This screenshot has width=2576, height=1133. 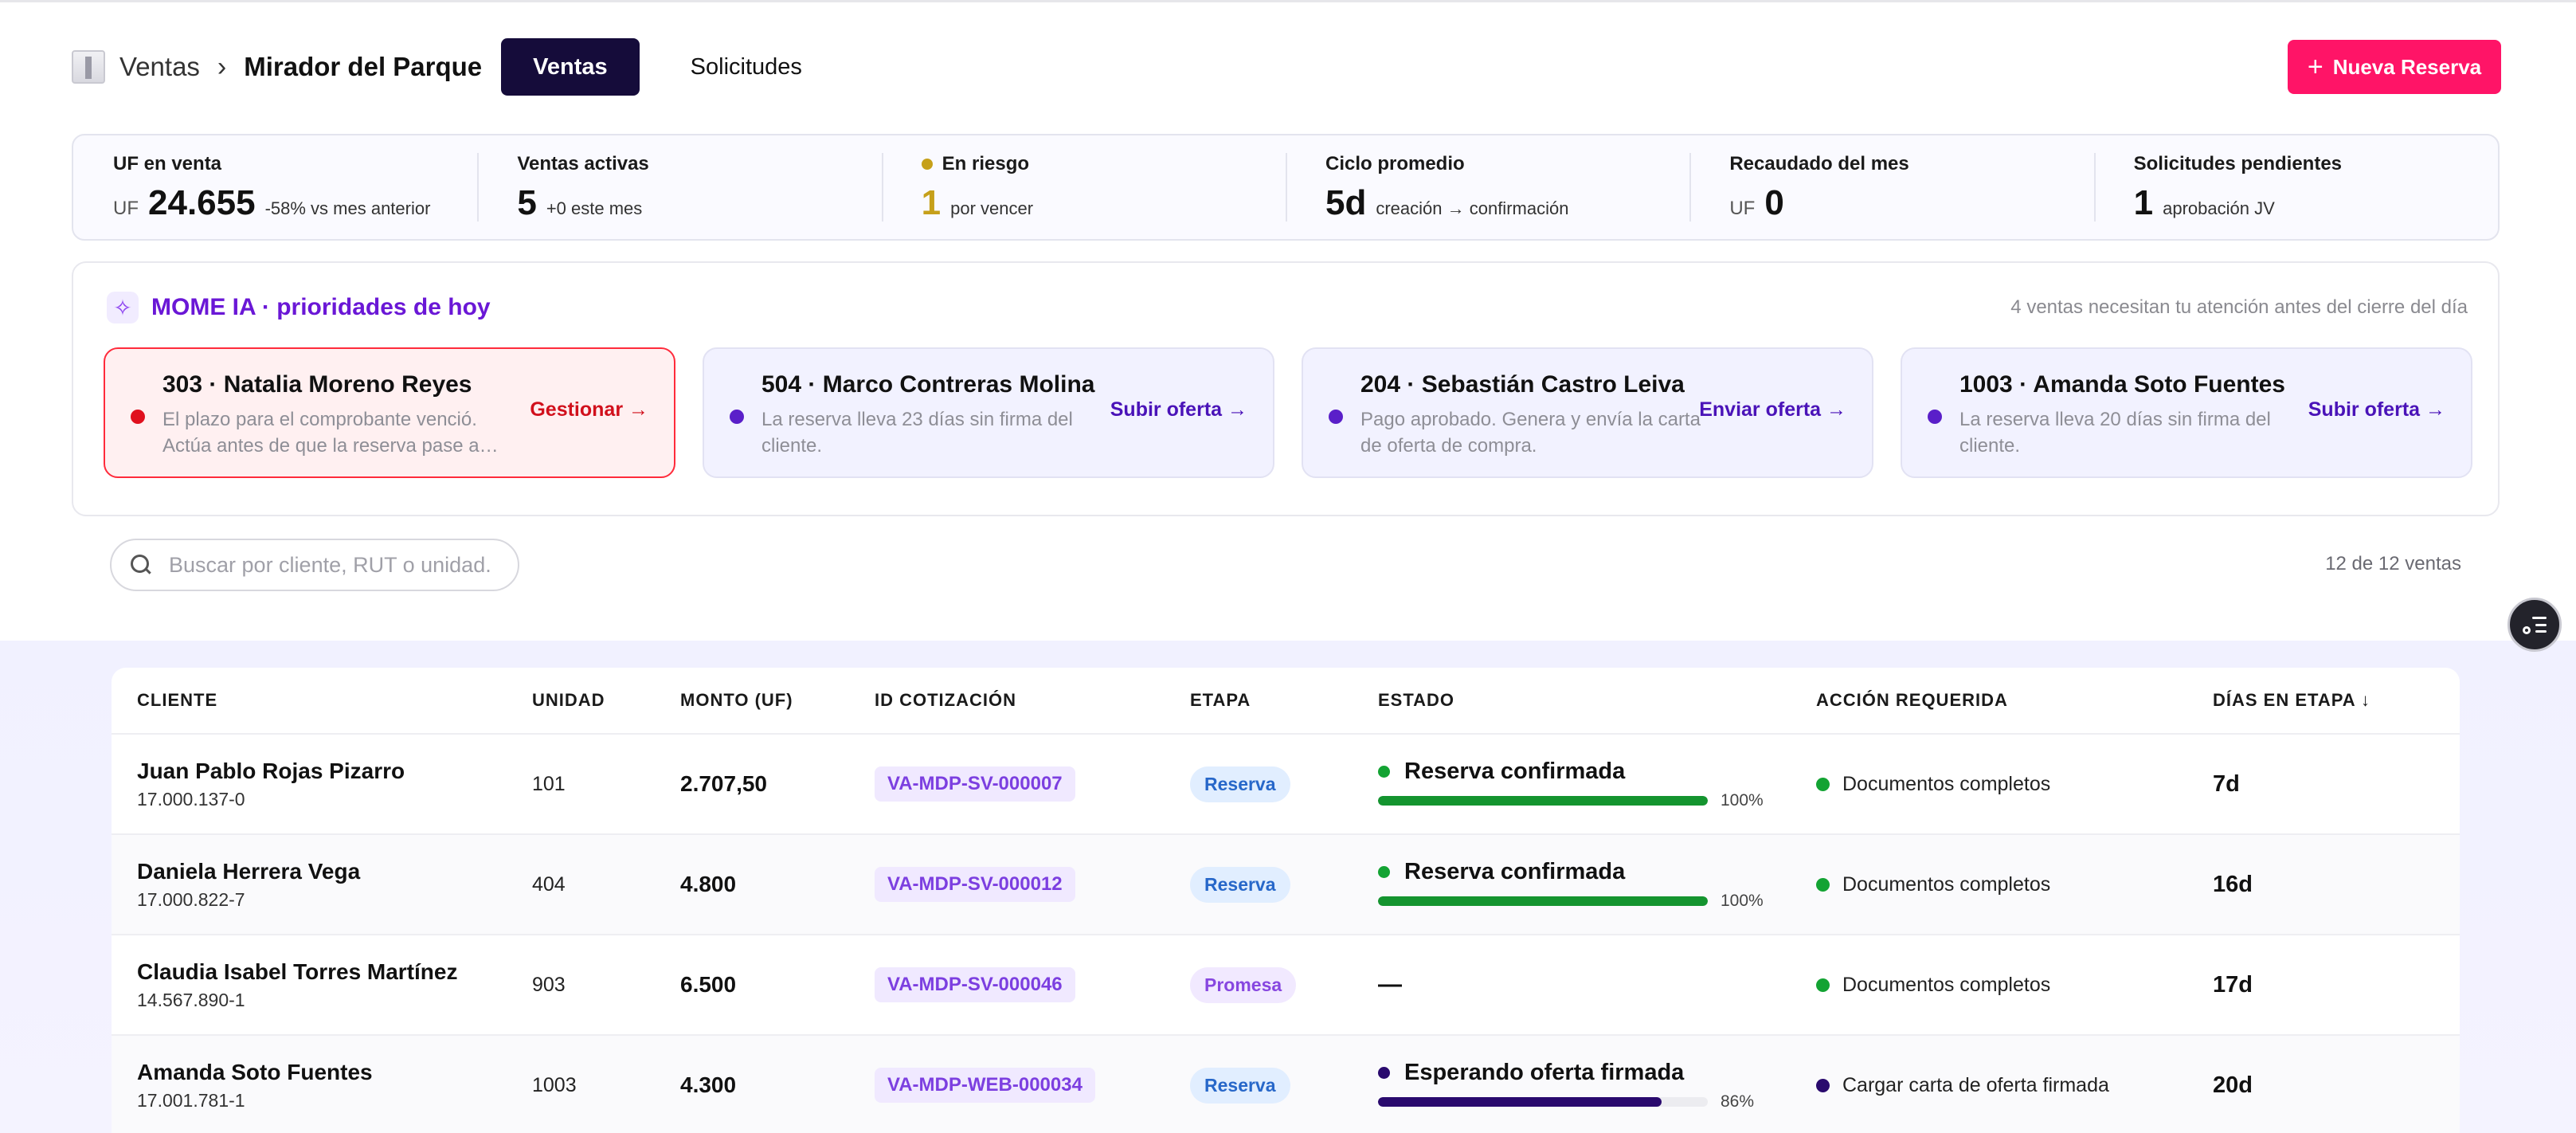 What do you see at coordinates (1083, 187) in the screenshot?
I see `kpi-en-riesgo: En riesgo 1 por vencer` at bounding box center [1083, 187].